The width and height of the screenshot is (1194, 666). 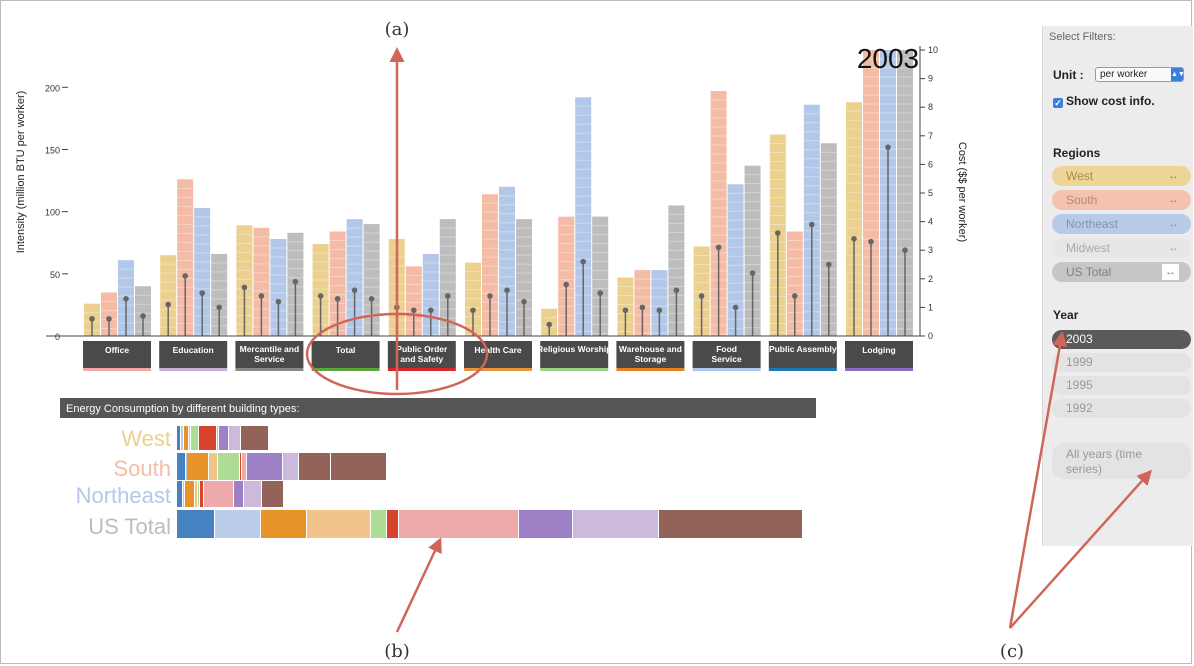 What do you see at coordinates (1121, 385) in the screenshot?
I see `year-1995: 1995` at bounding box center [1121, 385].